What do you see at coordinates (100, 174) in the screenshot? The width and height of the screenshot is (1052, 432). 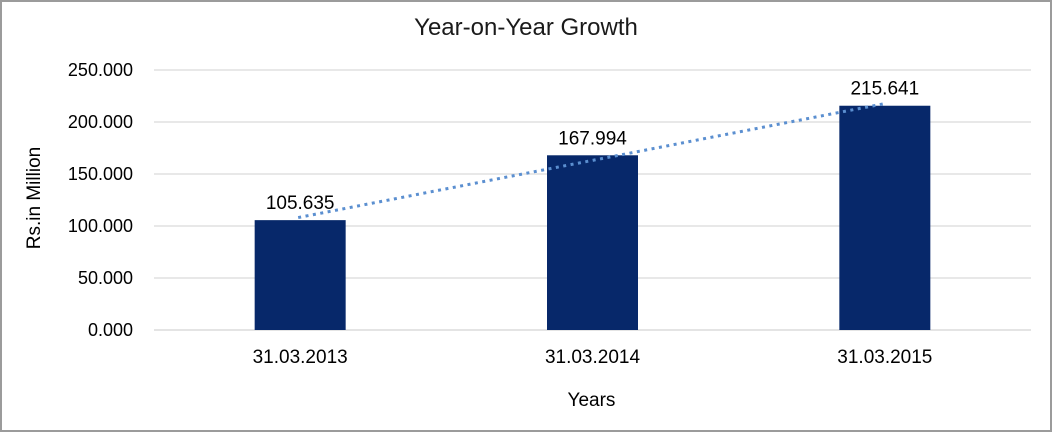 I see `y-tick-label: 150.000` at bounding box center [100, 174].